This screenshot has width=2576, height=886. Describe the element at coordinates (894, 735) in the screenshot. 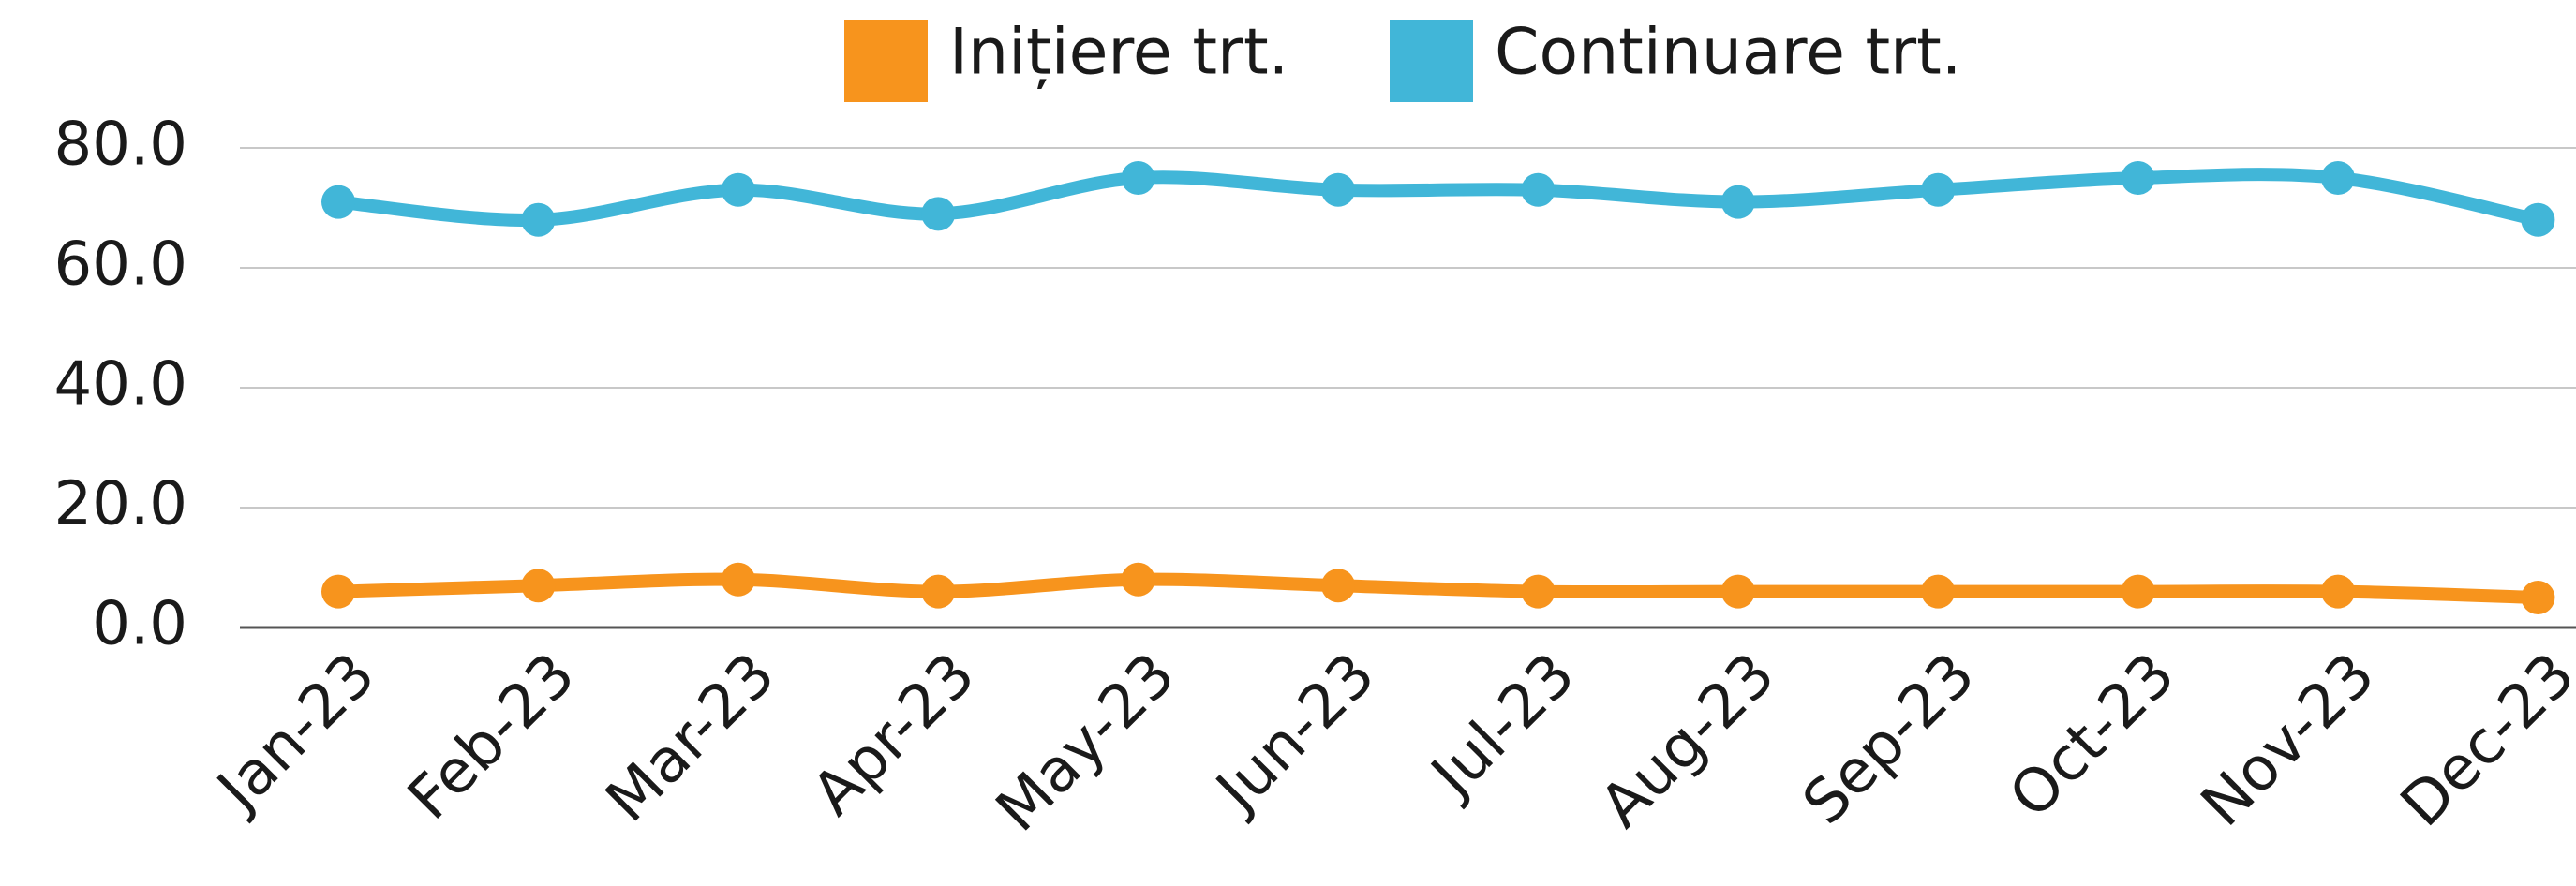

I see `x-tick-label: Apr-23` at that location.